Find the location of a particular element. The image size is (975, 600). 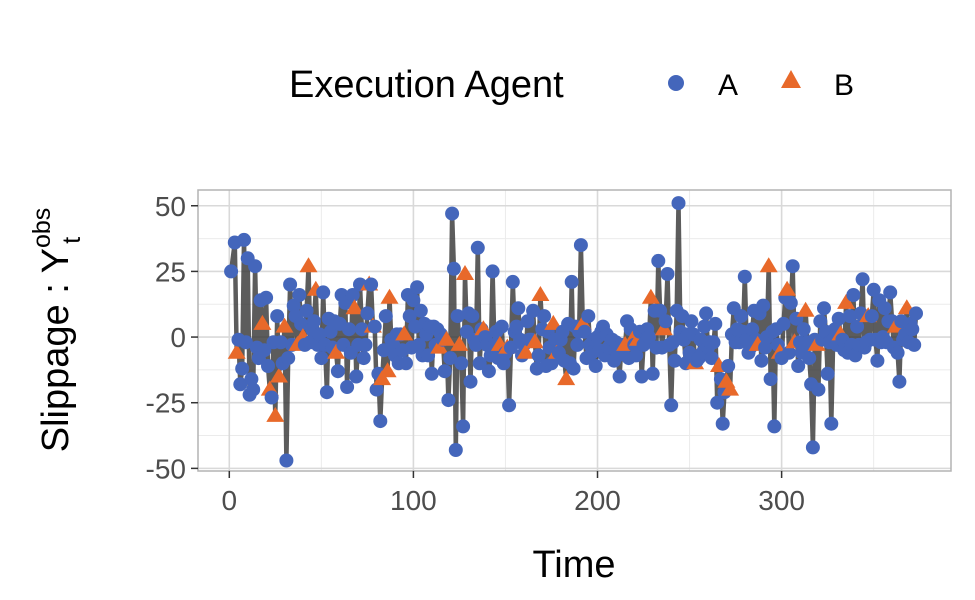

x-tick-label: 100 is located at coordinates (413, 500).